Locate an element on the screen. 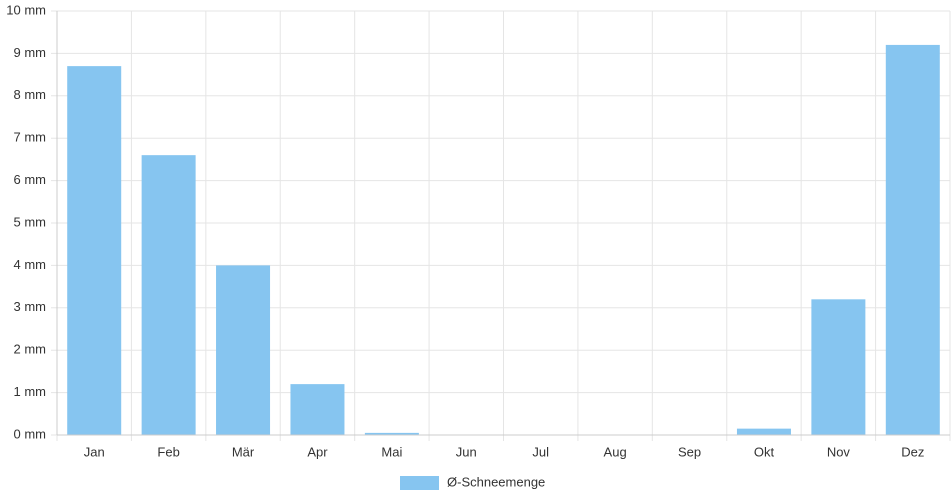 The width and height of the screenshot is (952, 500). y-tick-label: 4 mm is located at coordinates (30, 264).